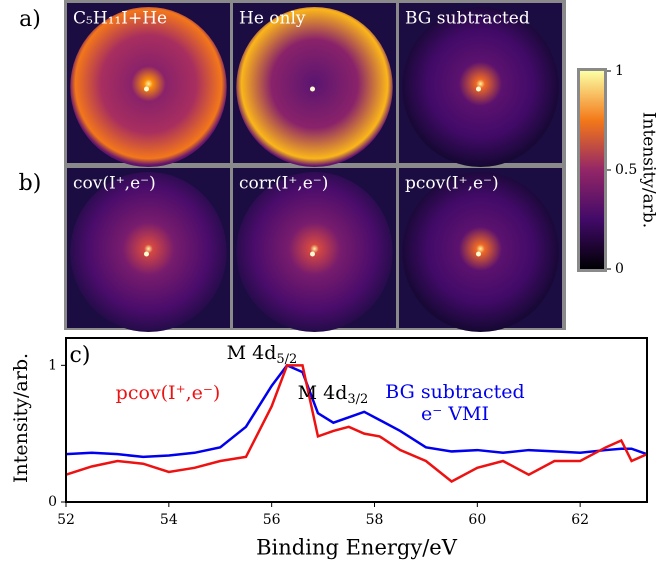  Describe the element at coordinates (21, 418) in the screenshot. I see `y-axis-label: Intensity/arb.` at that location.